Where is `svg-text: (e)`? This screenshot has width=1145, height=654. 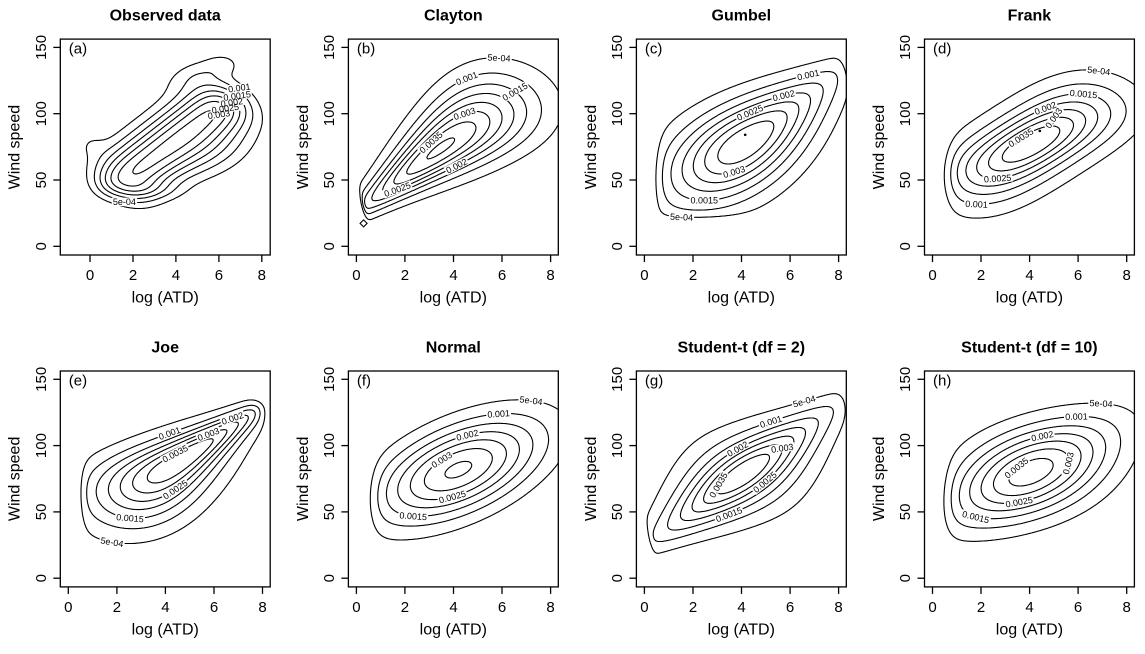 svg-text: (e) is located at coordinates (78, 380).